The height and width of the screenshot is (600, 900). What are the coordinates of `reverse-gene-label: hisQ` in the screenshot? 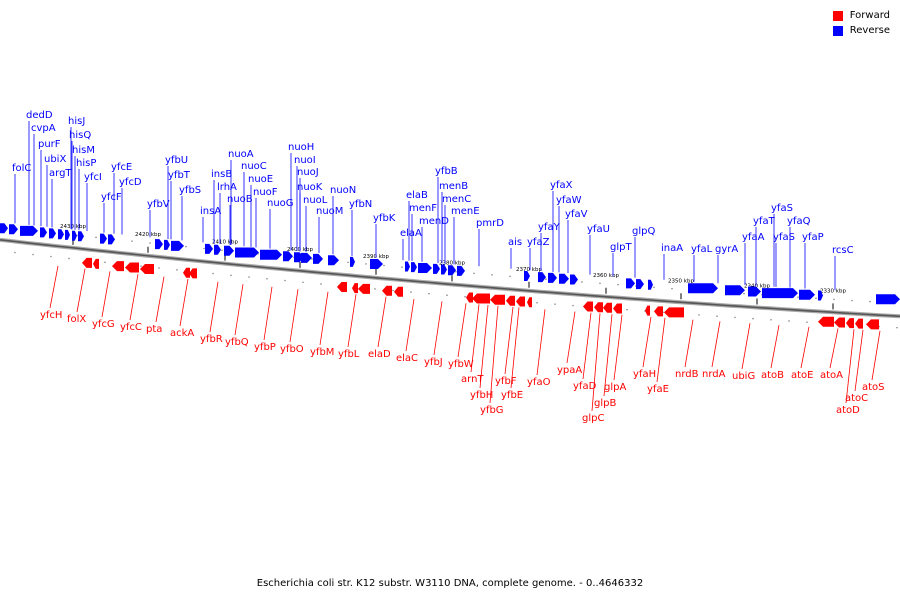 It's located at (80, 135).